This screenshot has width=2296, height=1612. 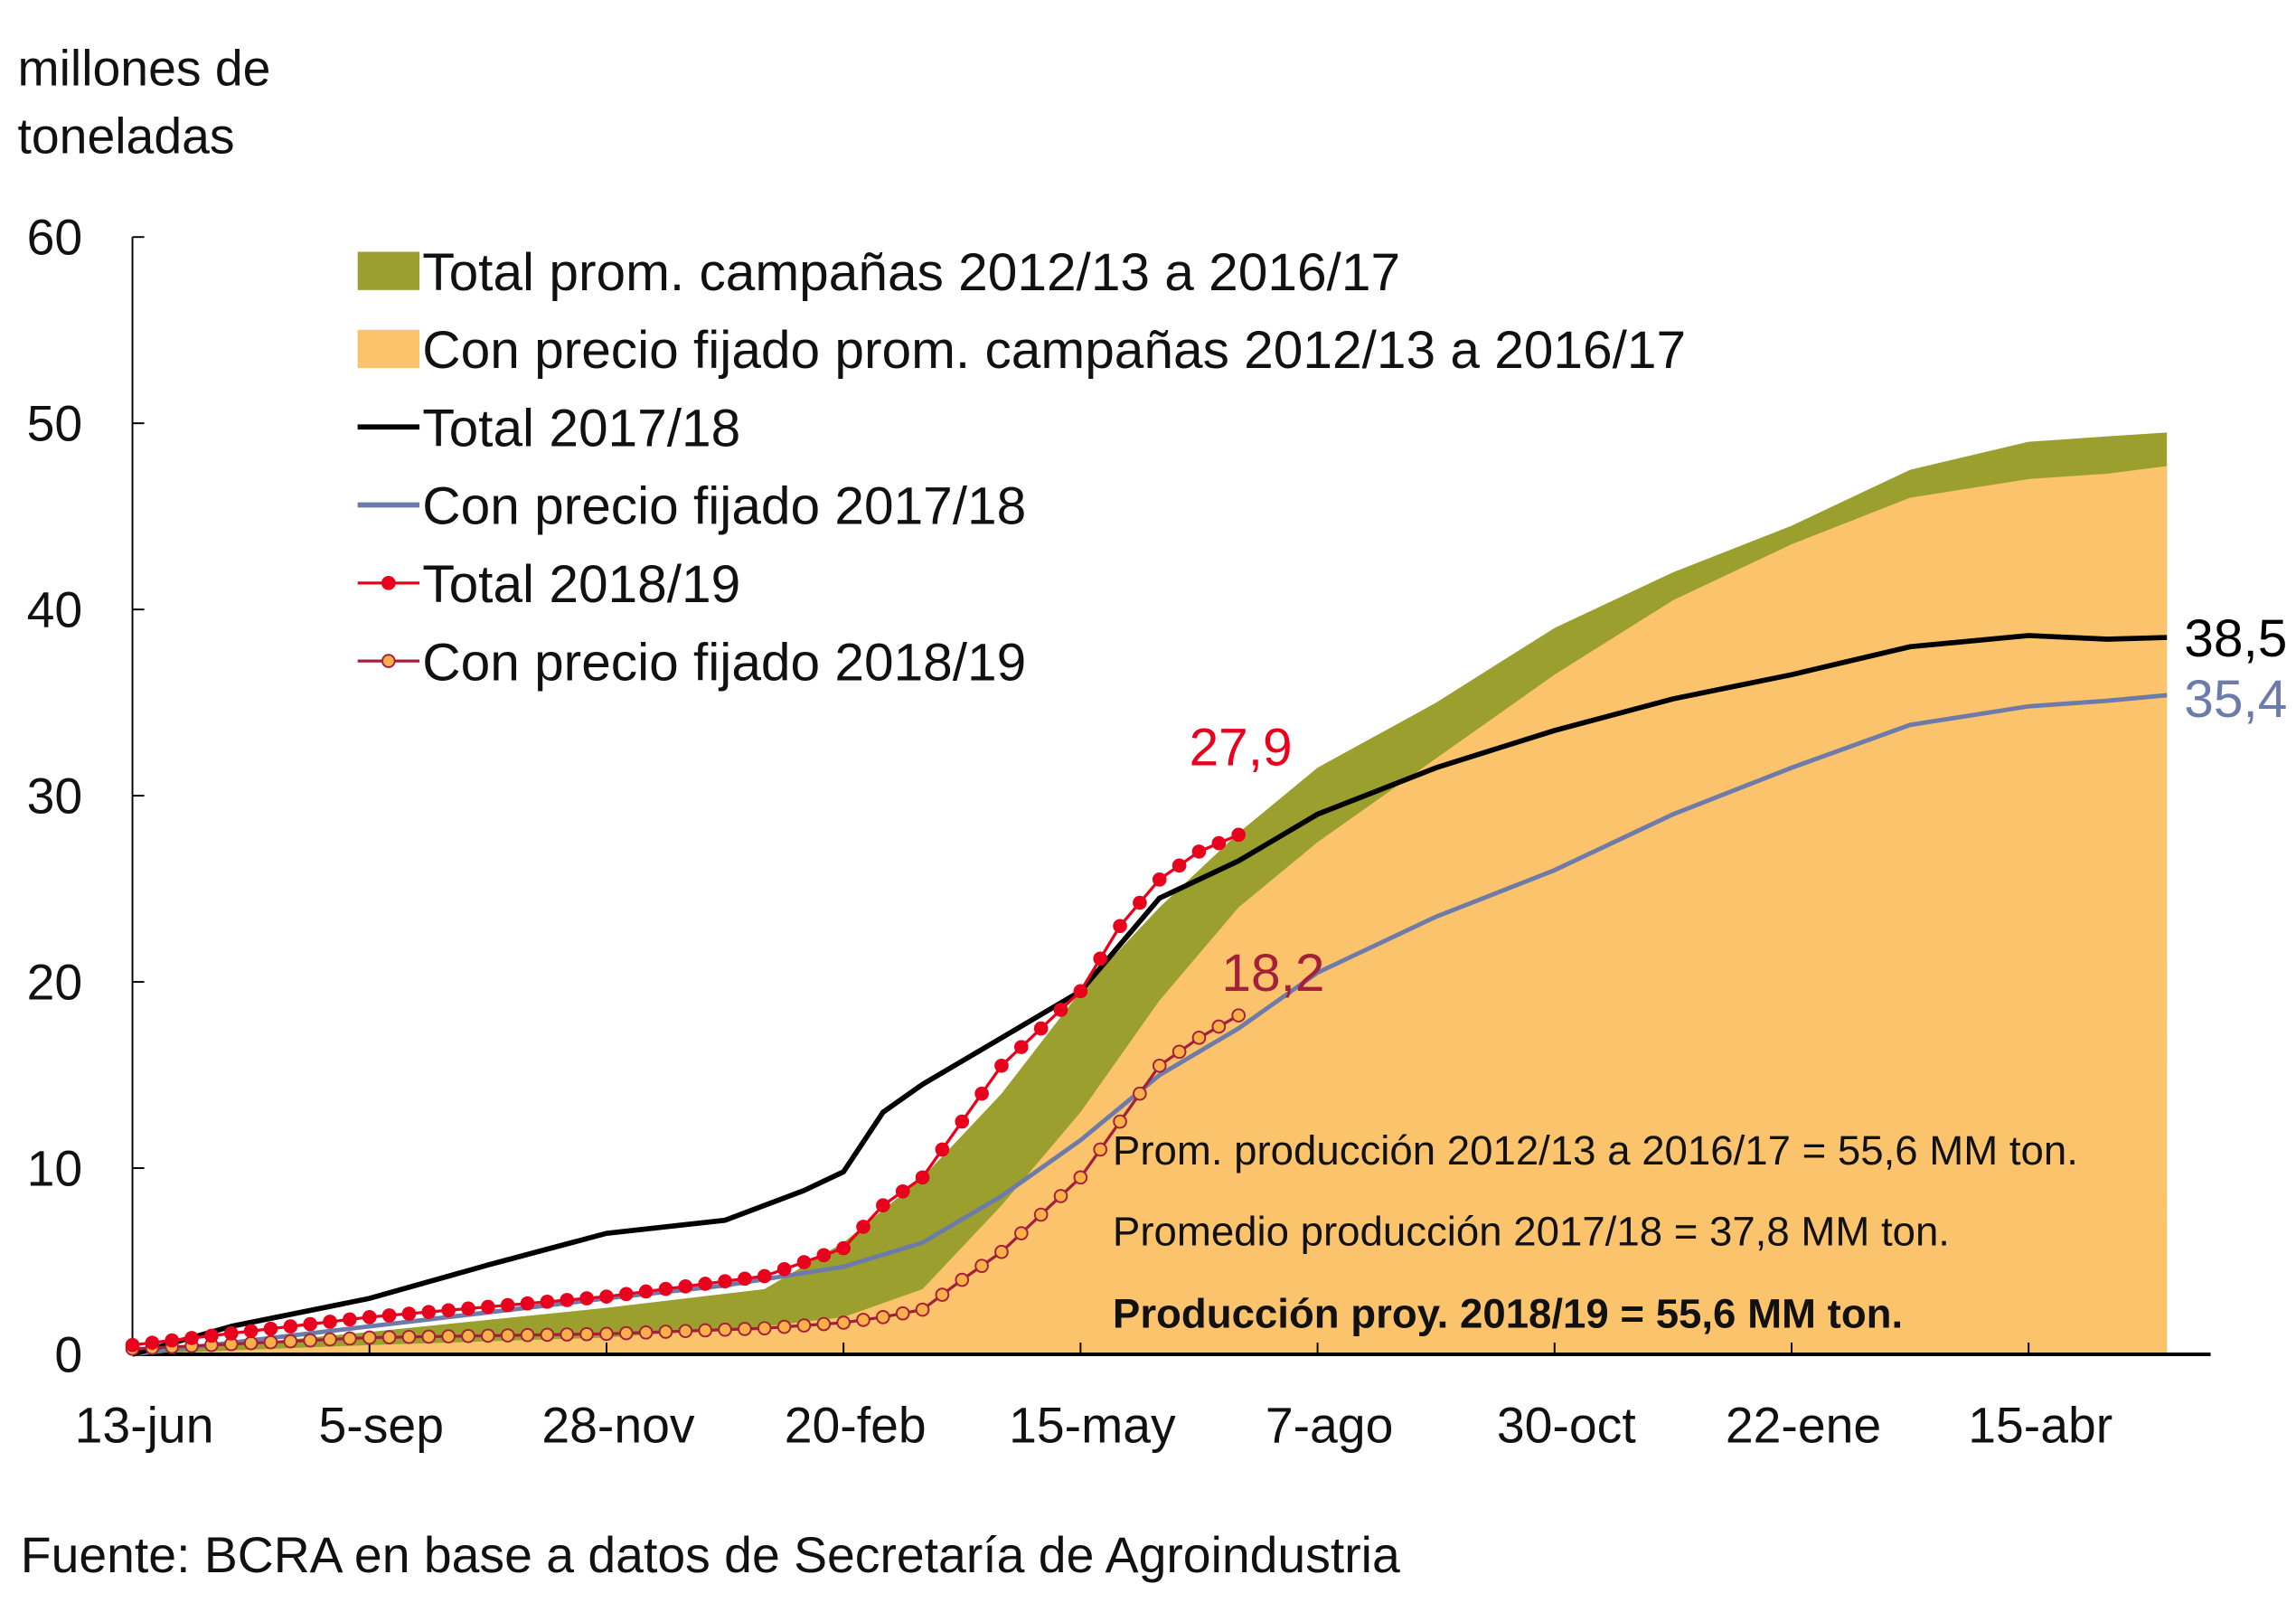 I want to click on x-tick-label: 15-may, so click(x=1092, y=1426).